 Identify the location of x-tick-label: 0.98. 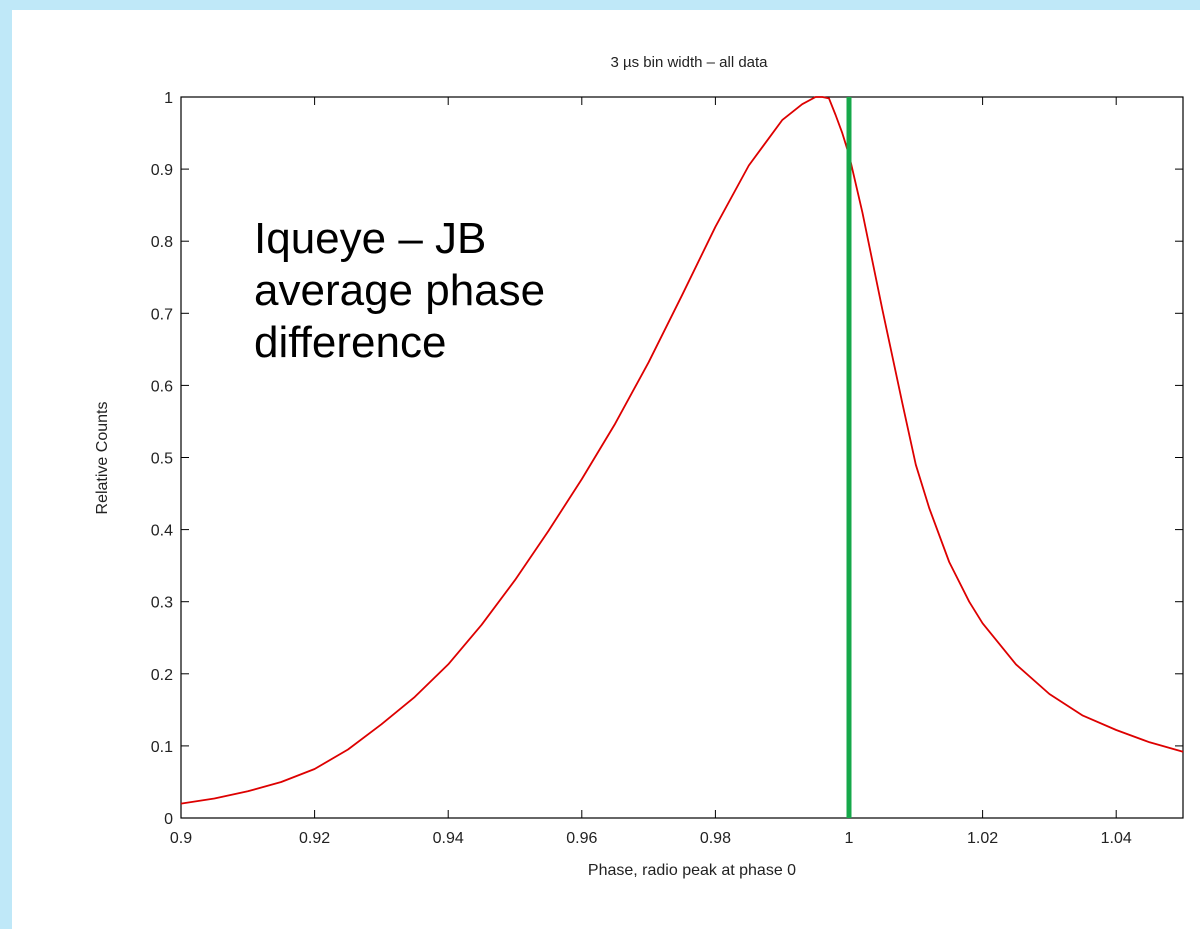
(715, 838).